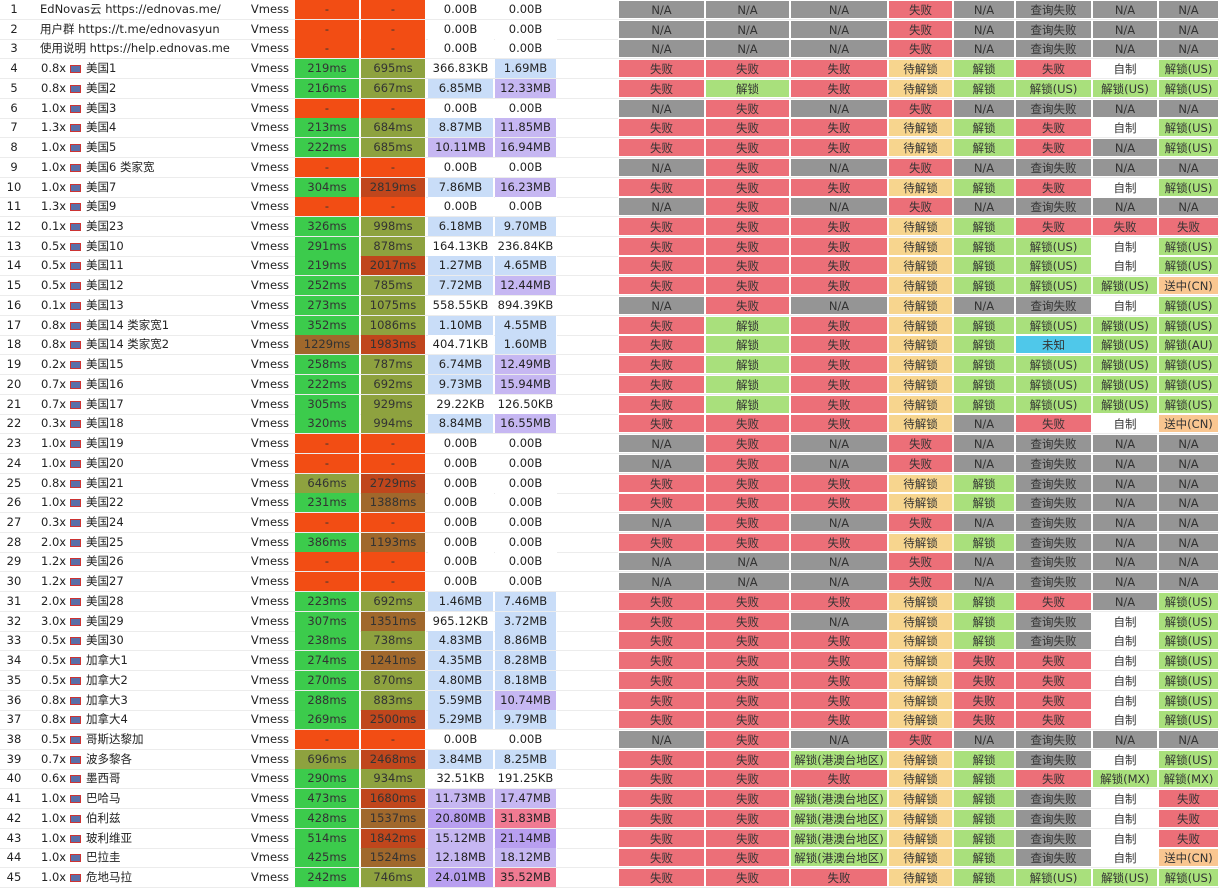 Image resolution: width=1219 pixels, height=888 pixels. I want to click on row-index: 26, so click(14, 502).